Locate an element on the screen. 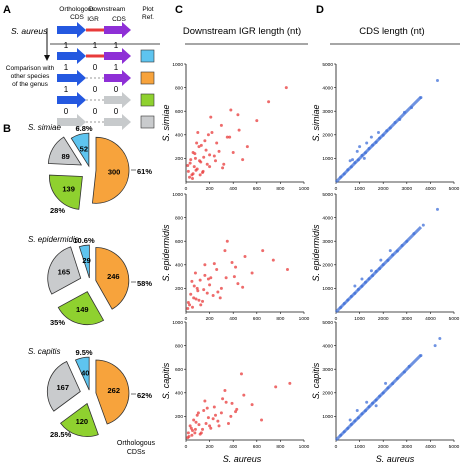 The image size is (474, 469). row-igr-value: 1 is located at coordinates (95, 45).